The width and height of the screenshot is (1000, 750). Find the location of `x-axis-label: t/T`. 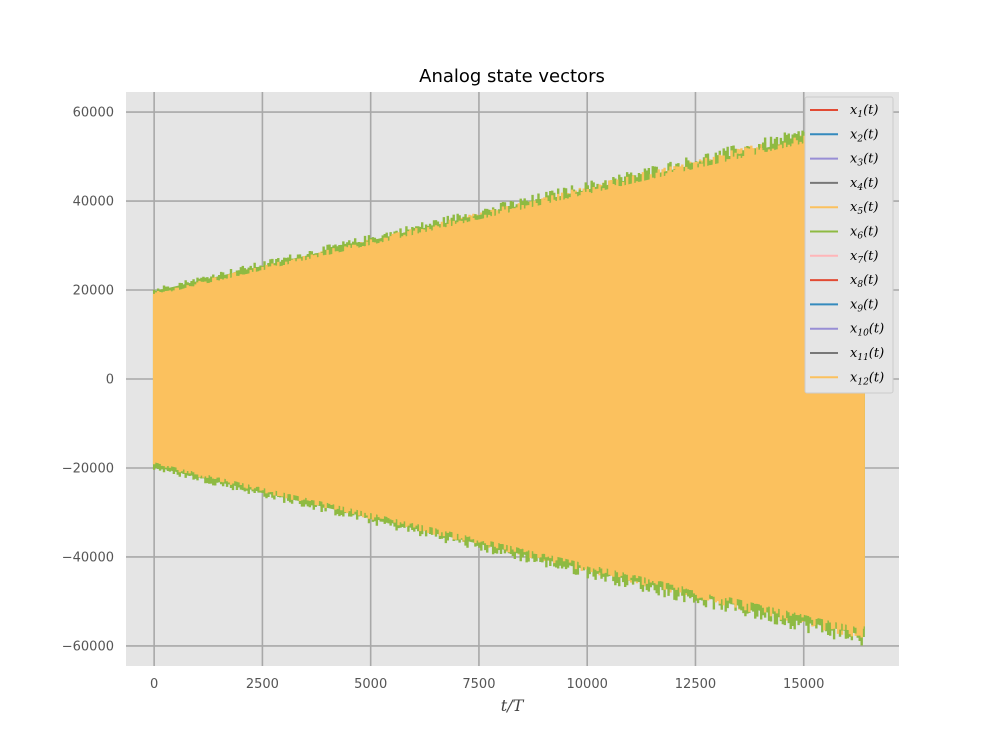

x-axis-label: t/T is located at coordinates (513, 705).